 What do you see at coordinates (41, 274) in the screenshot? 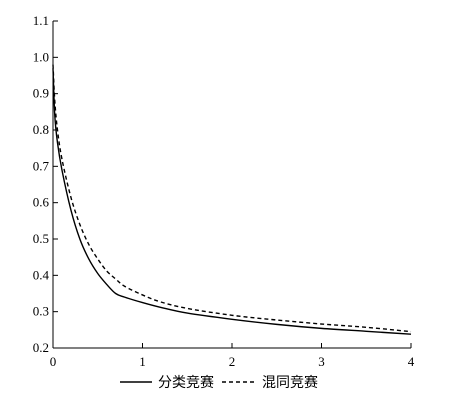
I see `y-tick-label: 0.4` at bounding box center [41, 274].